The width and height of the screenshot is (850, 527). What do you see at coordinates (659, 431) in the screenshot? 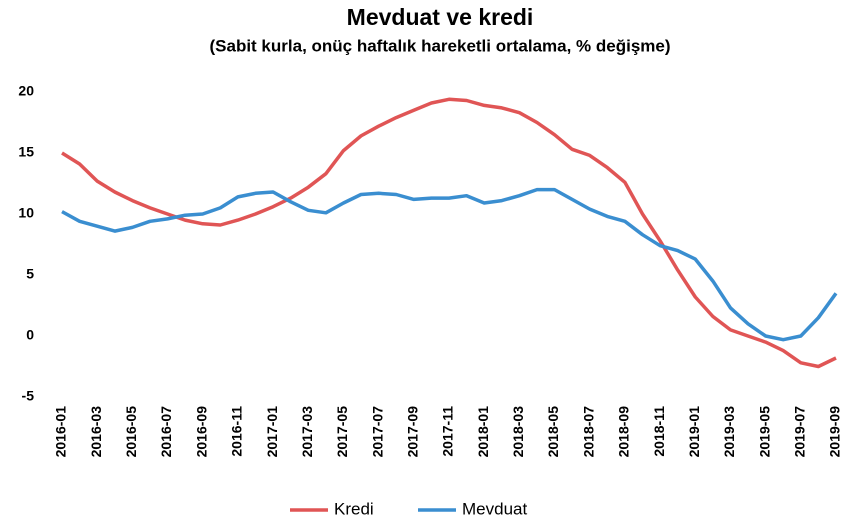
I see `x-tick-label: 2018-11` at bounding box center [659, 431].